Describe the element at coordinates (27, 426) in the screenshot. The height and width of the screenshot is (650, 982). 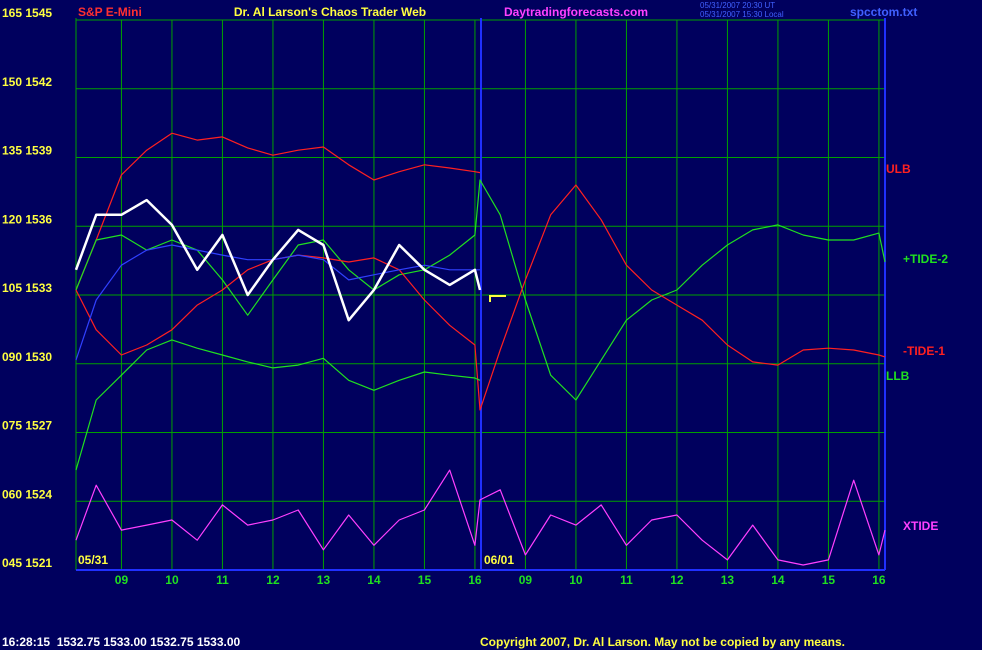
I see `y-tick-label: 075 1527` at that location.